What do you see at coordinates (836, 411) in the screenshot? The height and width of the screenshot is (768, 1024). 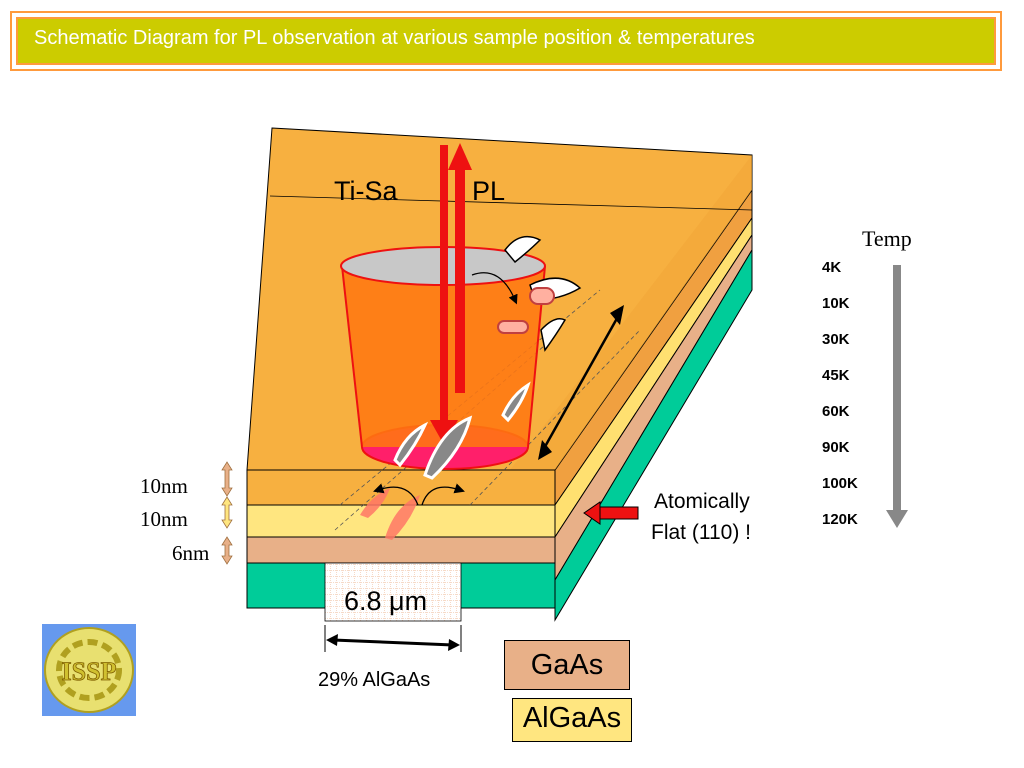 I see `temp-value: 60K` at bounding box center [836, 411].